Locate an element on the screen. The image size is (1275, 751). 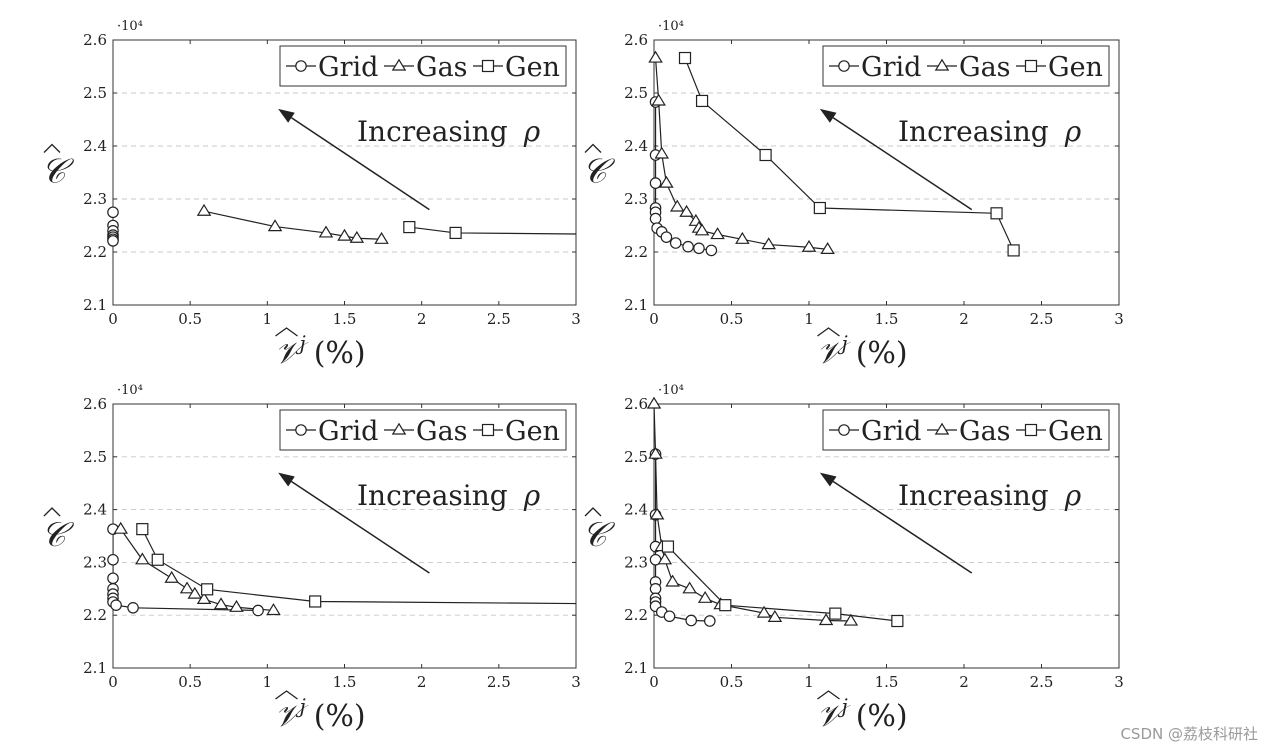
x-axis-text: 𝒱j (%) is located at coordinates (320, 351).